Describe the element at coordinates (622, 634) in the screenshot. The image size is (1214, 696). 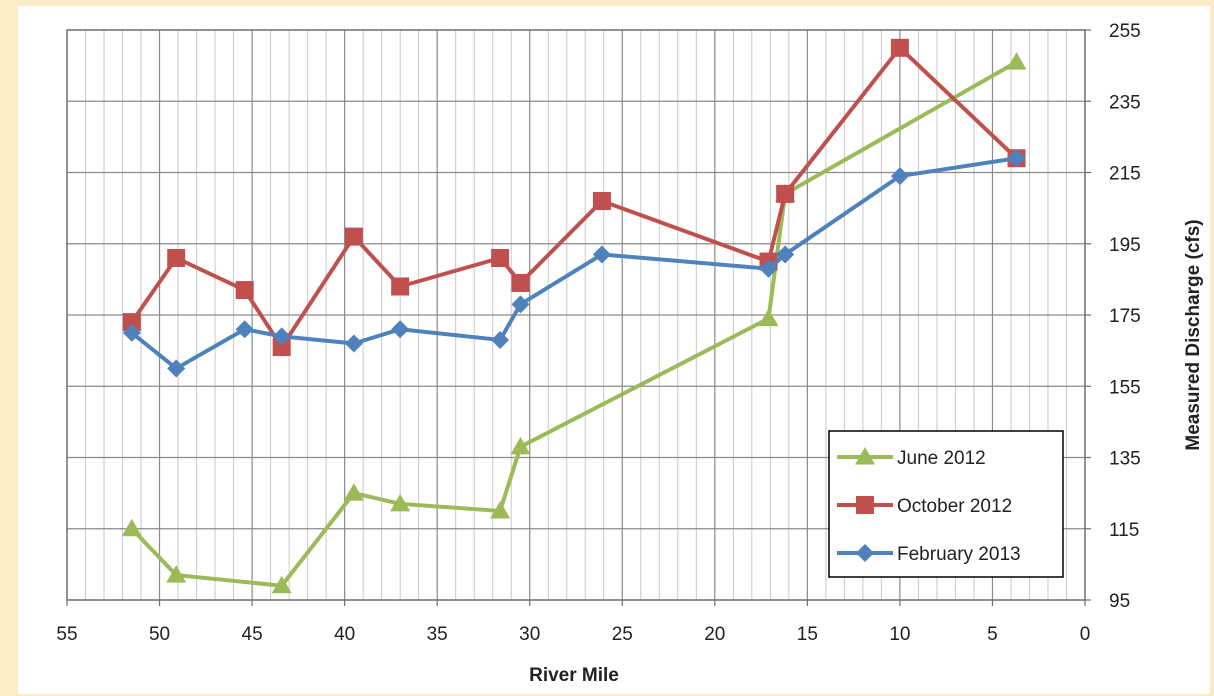
I see `x-tick-label: 25` at that location.